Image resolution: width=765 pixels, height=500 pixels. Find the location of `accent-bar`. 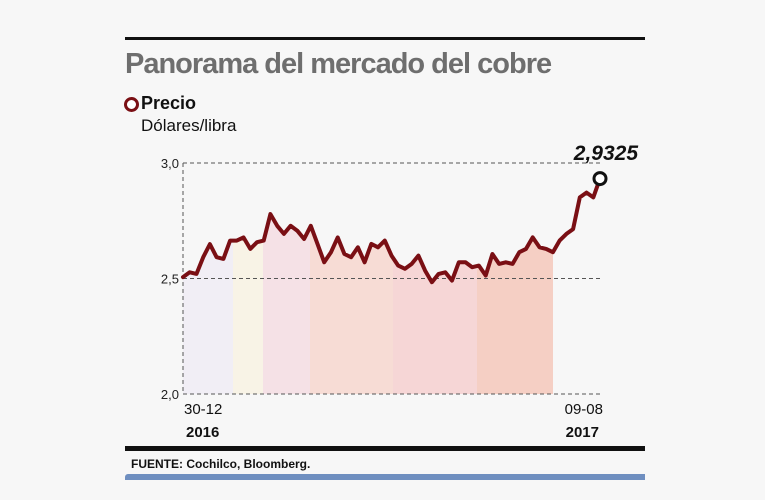

accent-bar is located at coordinates (385, 477).